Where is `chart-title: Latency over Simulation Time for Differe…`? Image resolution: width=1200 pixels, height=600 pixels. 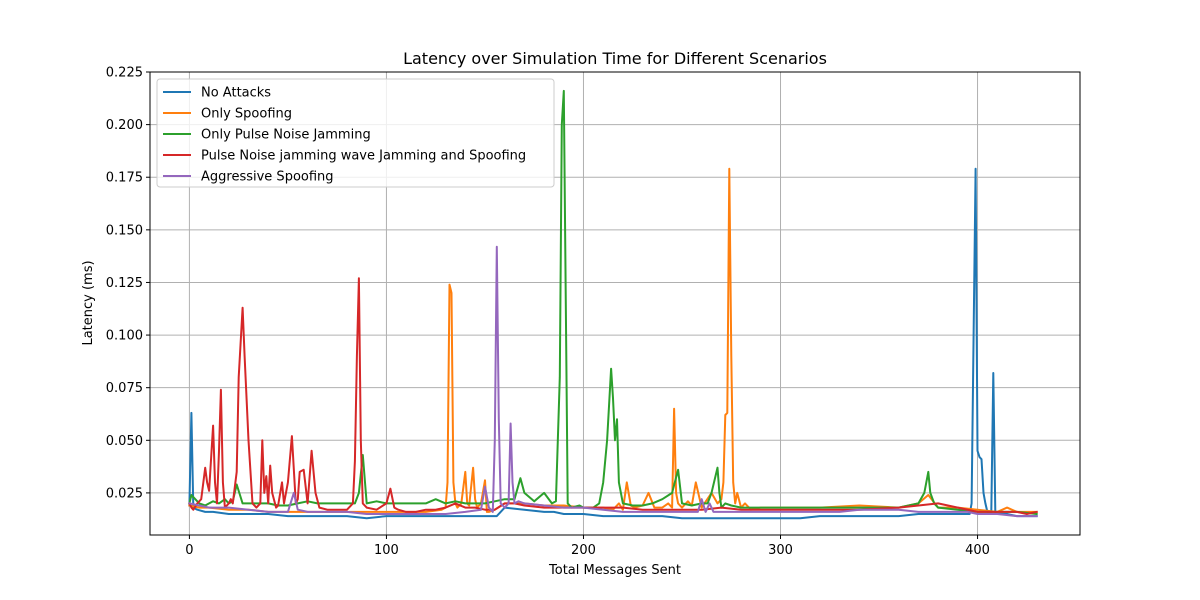
chart-title: Latency over Simulation Time for Differe… is located at coordinates (615, 58).